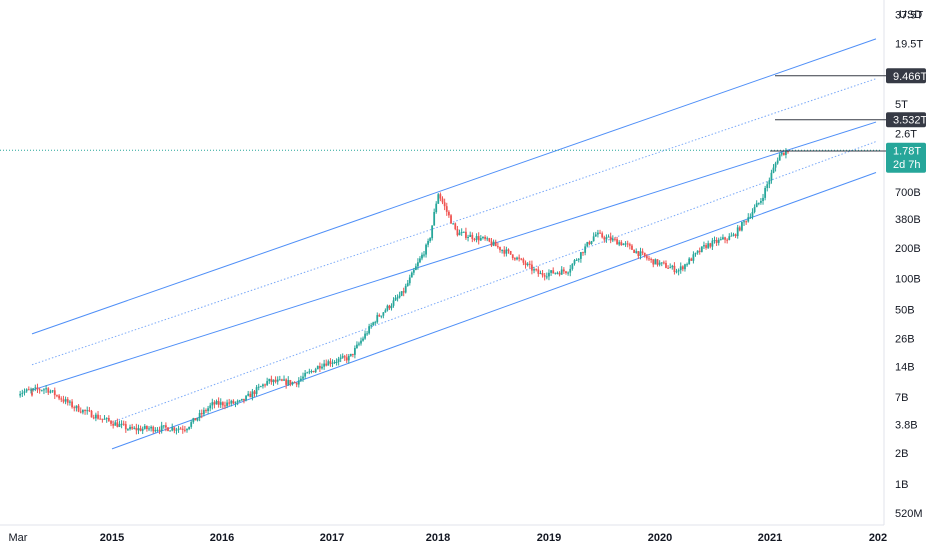 The height and width of the screenshot is (555, 932). I want to click on time-axis: Mar 2015 2016 2017 2018 2019 2020 2021 202, so click(443, 534).